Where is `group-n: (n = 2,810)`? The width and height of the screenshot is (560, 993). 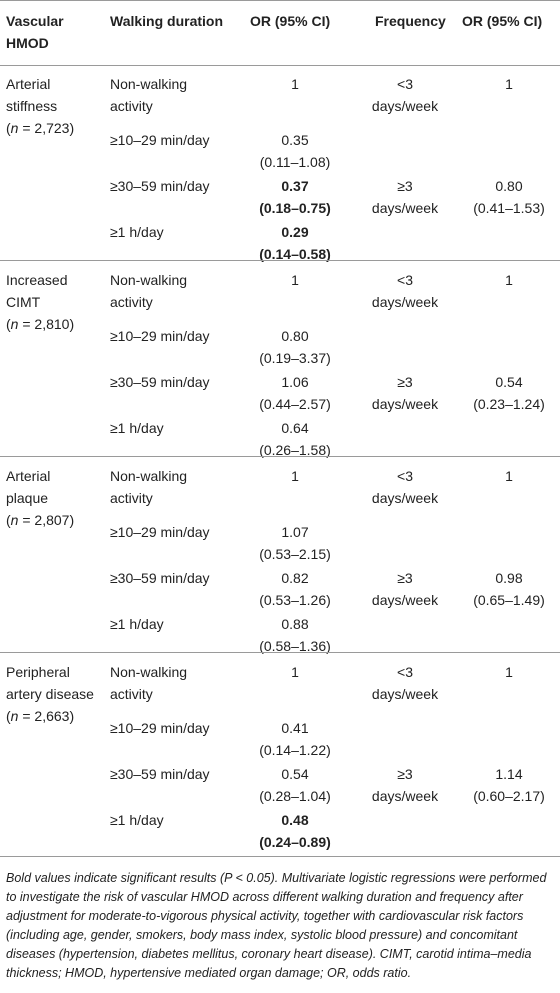
group-n: (n = 2,810) is located at coordinates (40, 324).